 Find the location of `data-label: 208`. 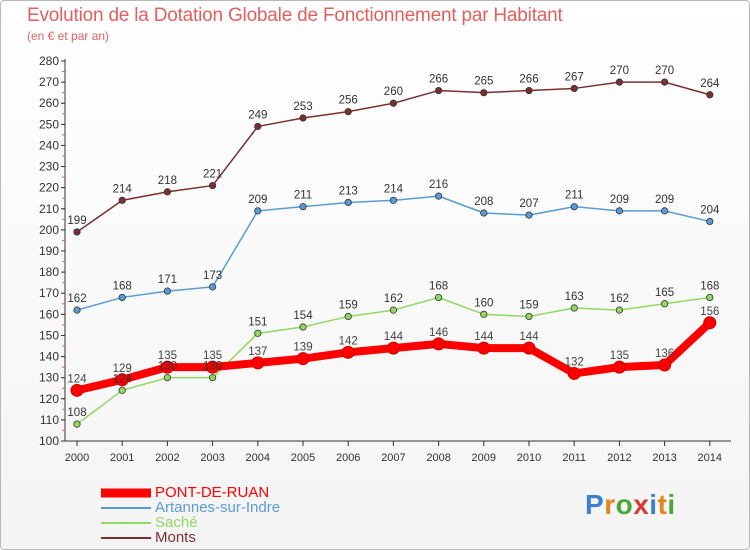

data-label: 208 is located at coordinates (483, 202).